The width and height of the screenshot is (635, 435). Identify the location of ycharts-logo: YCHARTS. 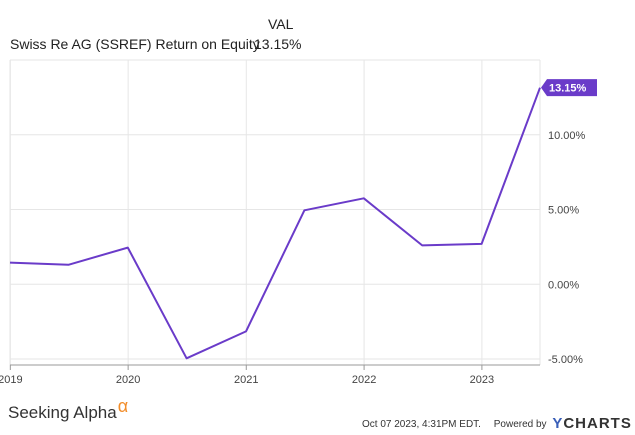
(592, 423).